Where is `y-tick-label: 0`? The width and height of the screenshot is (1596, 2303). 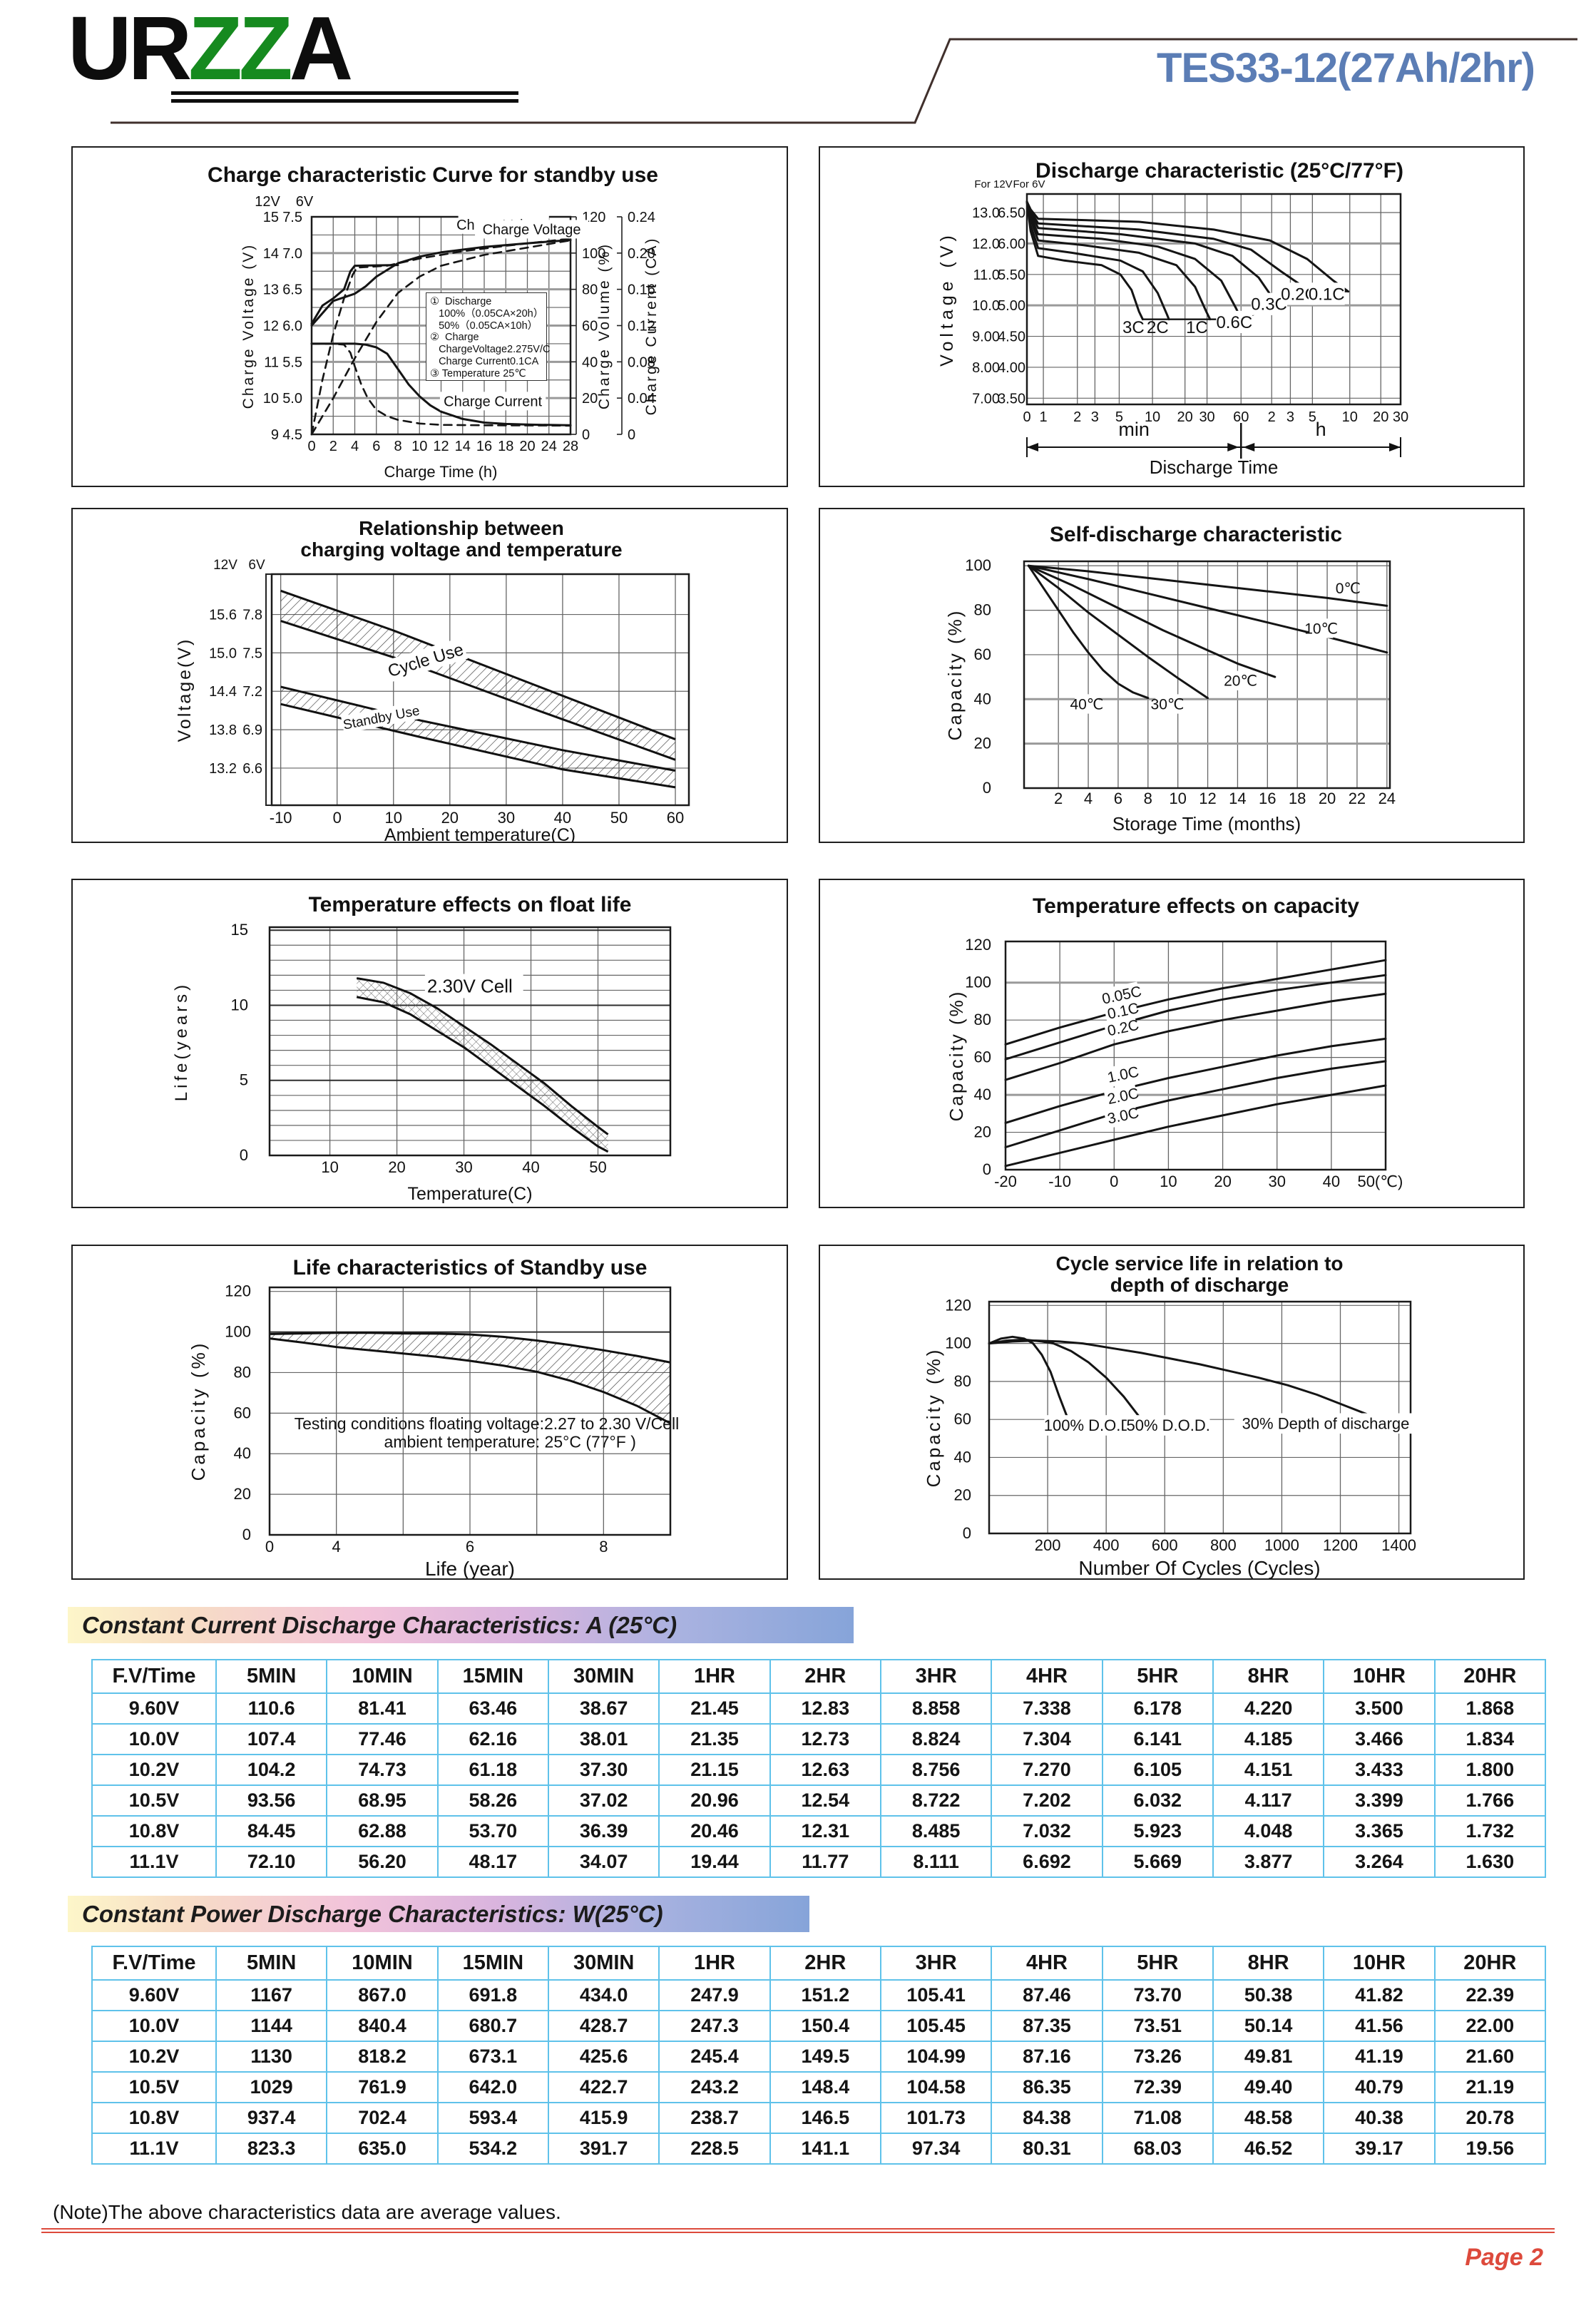 y-tick-label: 0 is located at coordinates (586, 435).